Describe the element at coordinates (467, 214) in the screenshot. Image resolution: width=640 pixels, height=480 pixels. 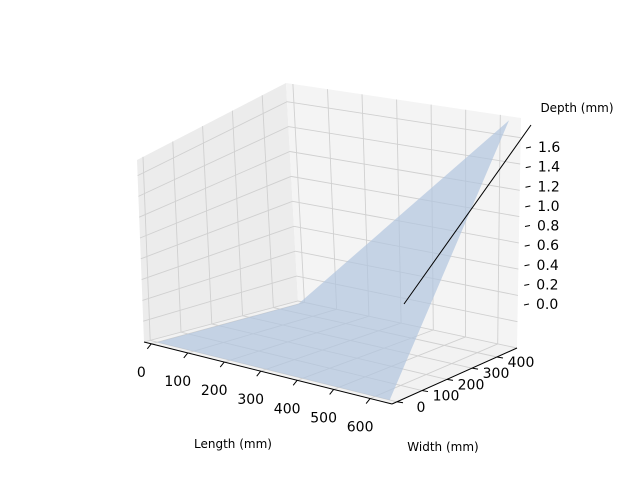
I see `z-axis-line` at that location.